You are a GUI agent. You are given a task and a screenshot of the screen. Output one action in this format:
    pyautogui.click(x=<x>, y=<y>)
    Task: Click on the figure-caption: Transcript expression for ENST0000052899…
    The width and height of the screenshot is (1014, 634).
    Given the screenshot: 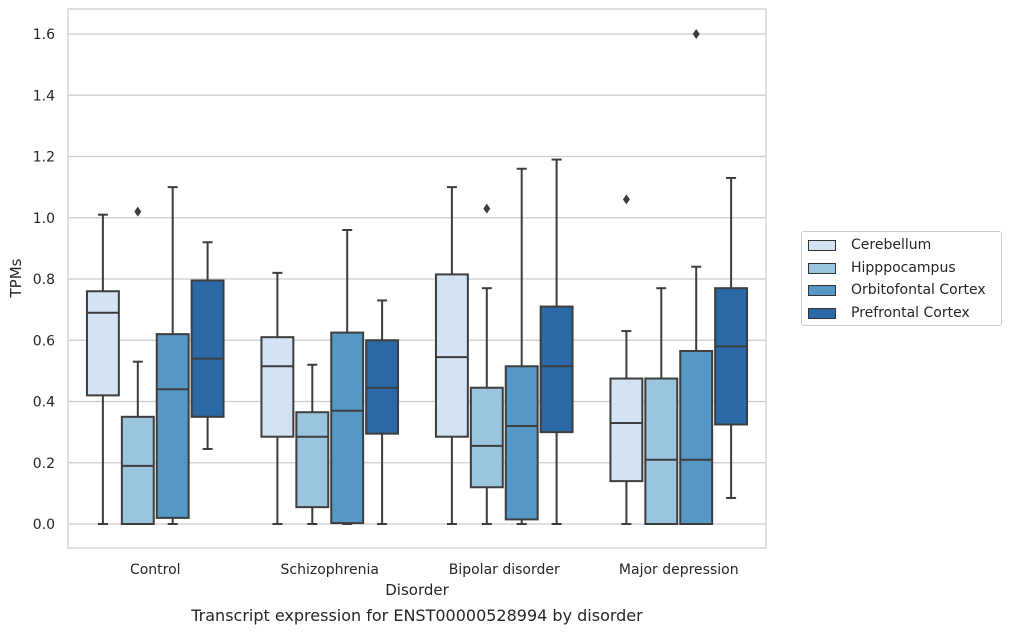 What is the action you would take?
    pyautogui.click(x=417, y=615)
    